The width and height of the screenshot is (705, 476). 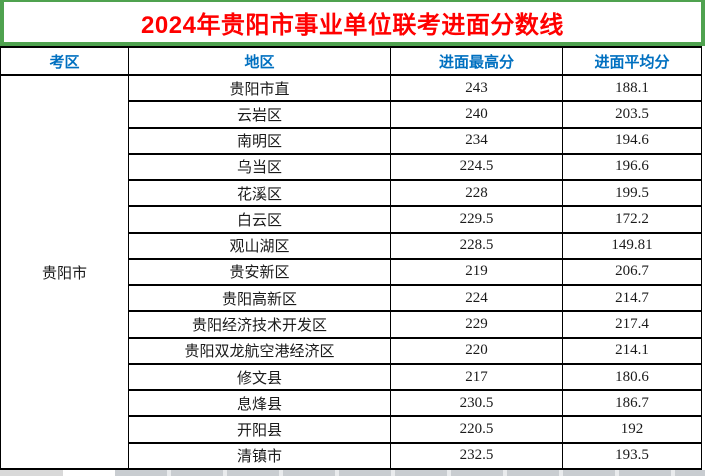 I want to click on table-row: 观山湖区 228.5 149.81, so click(x=351, y=245).